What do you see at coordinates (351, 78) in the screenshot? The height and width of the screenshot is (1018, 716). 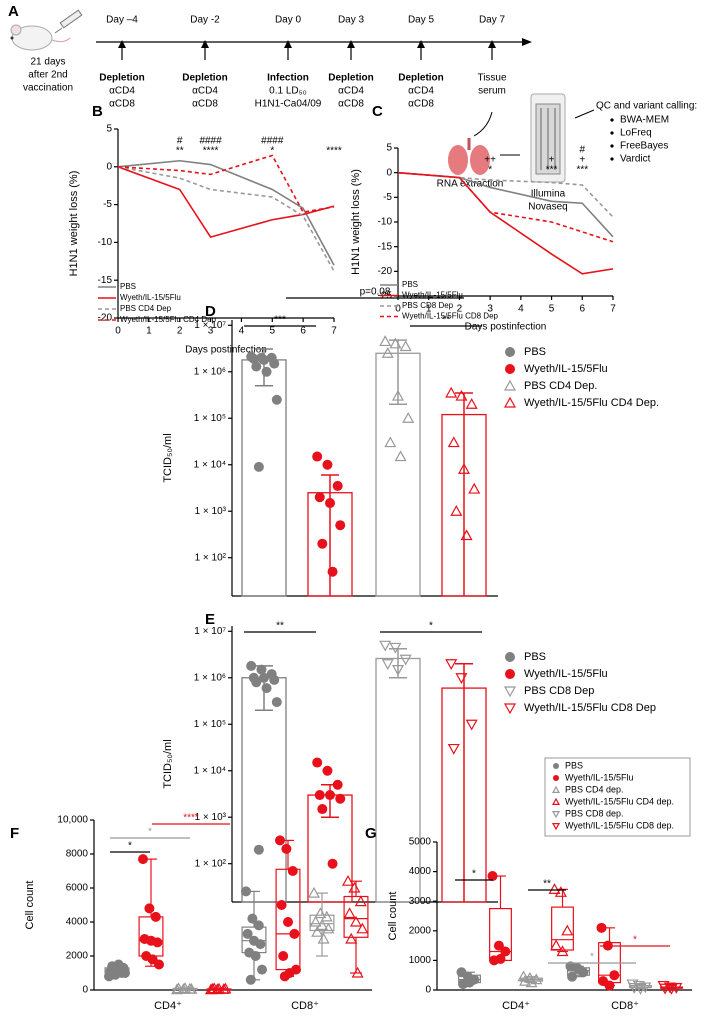 I see `event-heading: Depletion` at bounding box center [351, 78].